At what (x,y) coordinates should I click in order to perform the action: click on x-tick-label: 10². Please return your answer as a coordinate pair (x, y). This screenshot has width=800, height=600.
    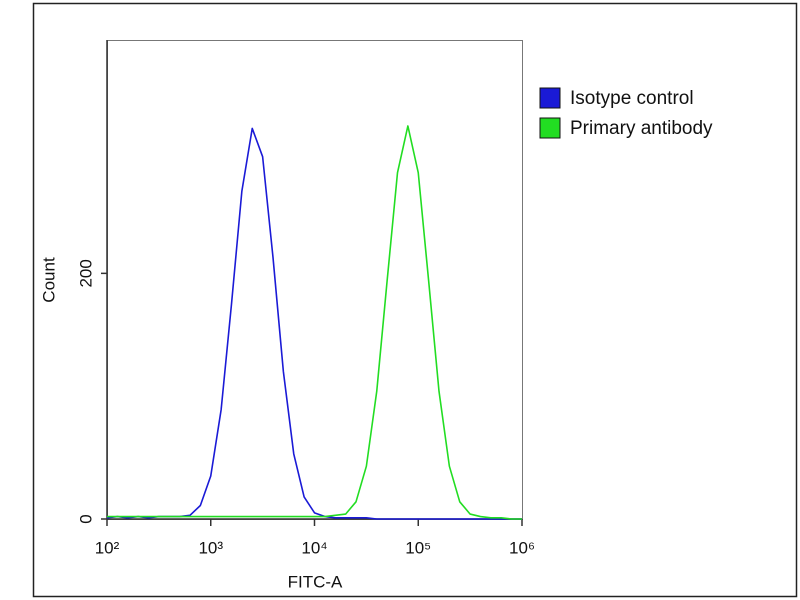
    Looking at the image, I should click on (107, 547).